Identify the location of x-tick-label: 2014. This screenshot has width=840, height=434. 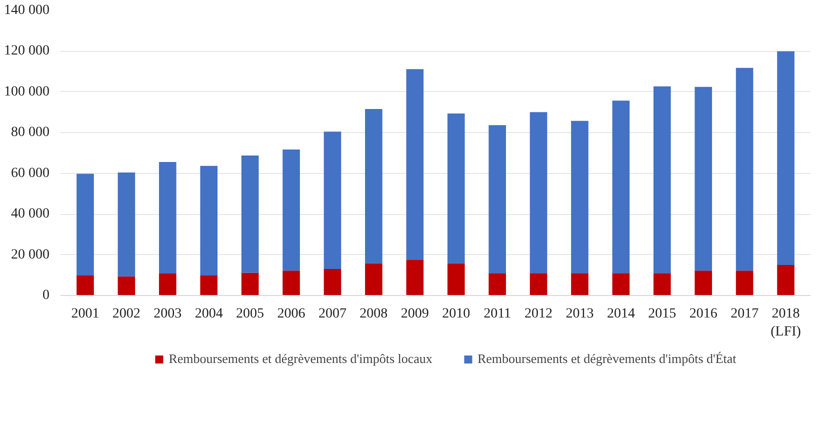
(620, 314).